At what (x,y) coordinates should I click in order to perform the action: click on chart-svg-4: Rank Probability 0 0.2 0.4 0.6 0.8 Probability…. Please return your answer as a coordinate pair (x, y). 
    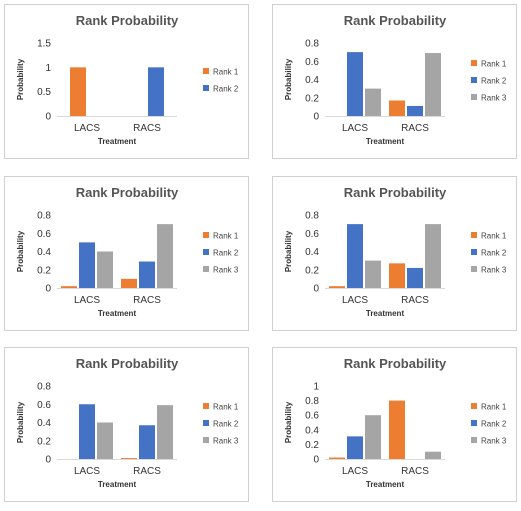
    Looking at the image, I should click on (395, 251).